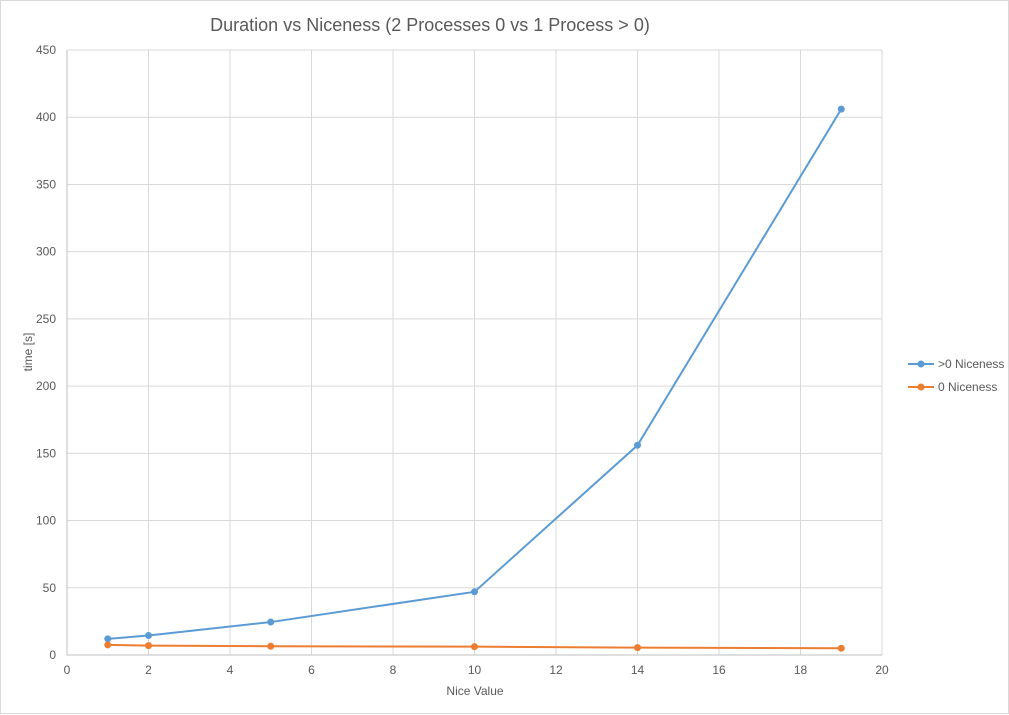  I want to click on legend-marker-positive-niceness, so click(921, 364).